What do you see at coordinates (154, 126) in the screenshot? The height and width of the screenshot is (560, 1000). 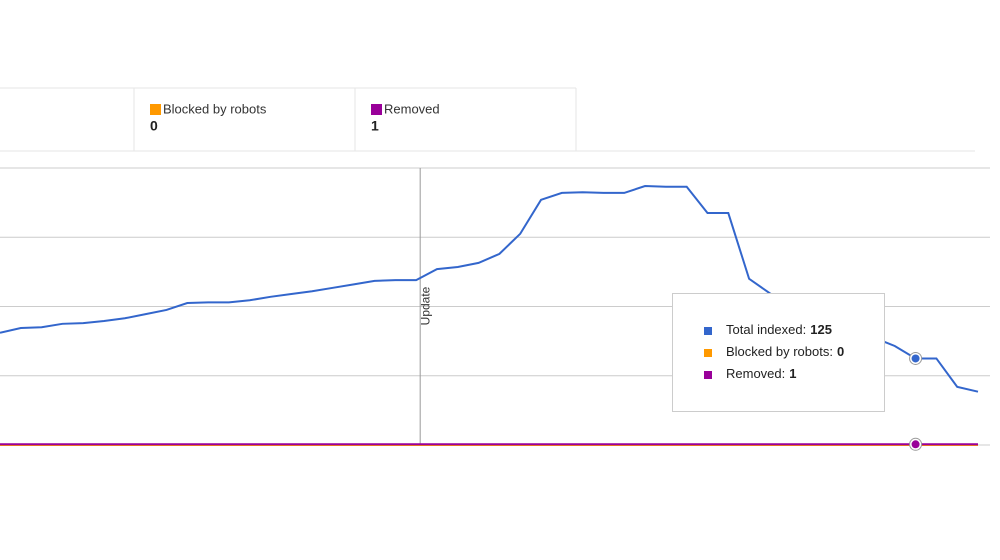 I see `legend-value: 0` at bounding box center [154, 126].